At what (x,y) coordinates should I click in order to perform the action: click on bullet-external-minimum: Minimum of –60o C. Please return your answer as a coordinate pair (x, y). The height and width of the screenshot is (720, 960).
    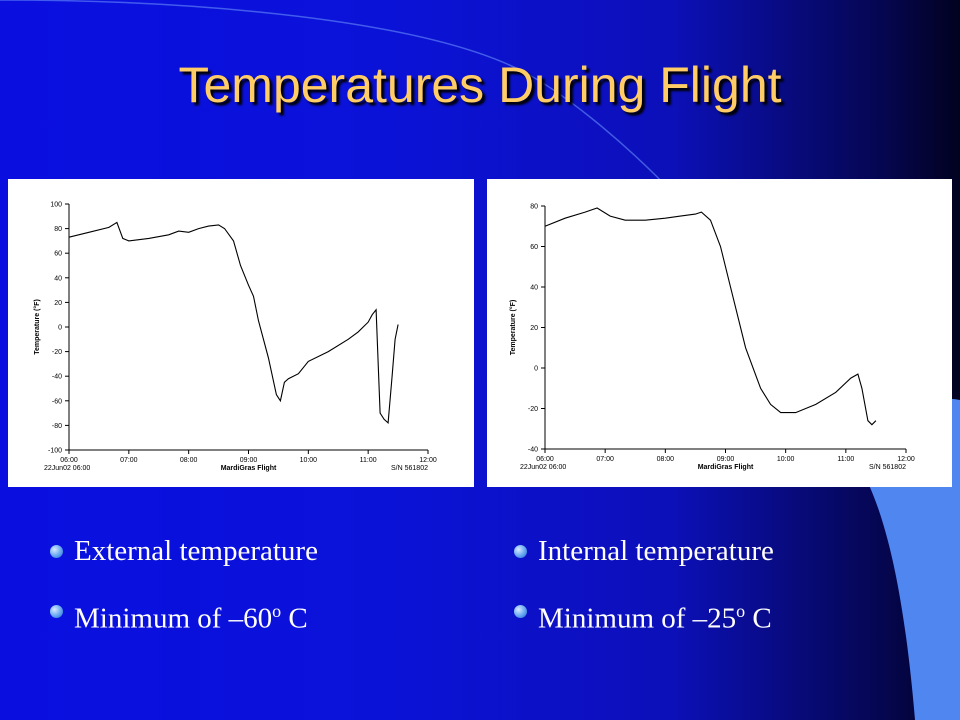
    Looking at the image, I should click on (184, 622).